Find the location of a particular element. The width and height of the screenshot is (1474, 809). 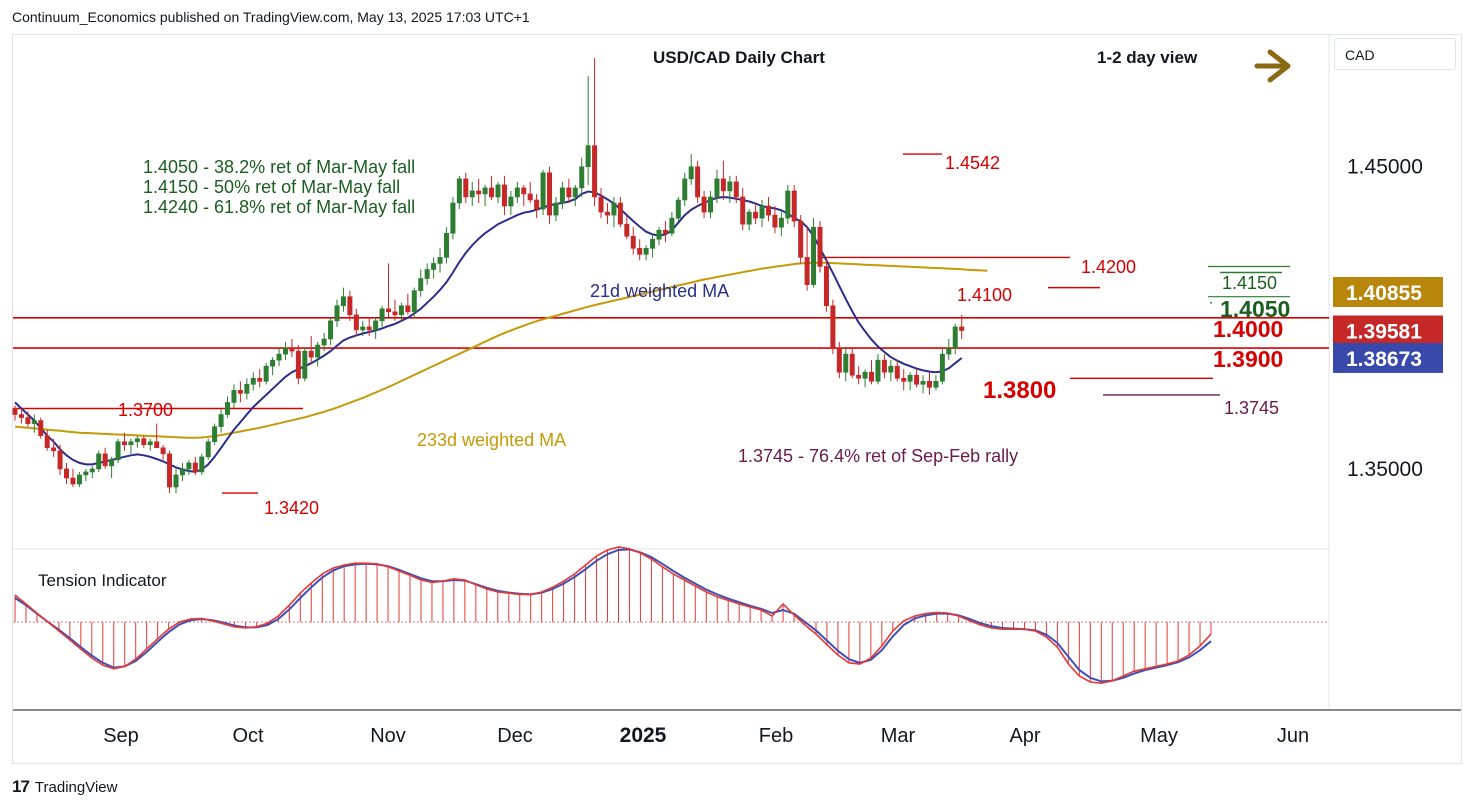

price-tag-label: 1.39581 is located at coordinates (1384, 331).